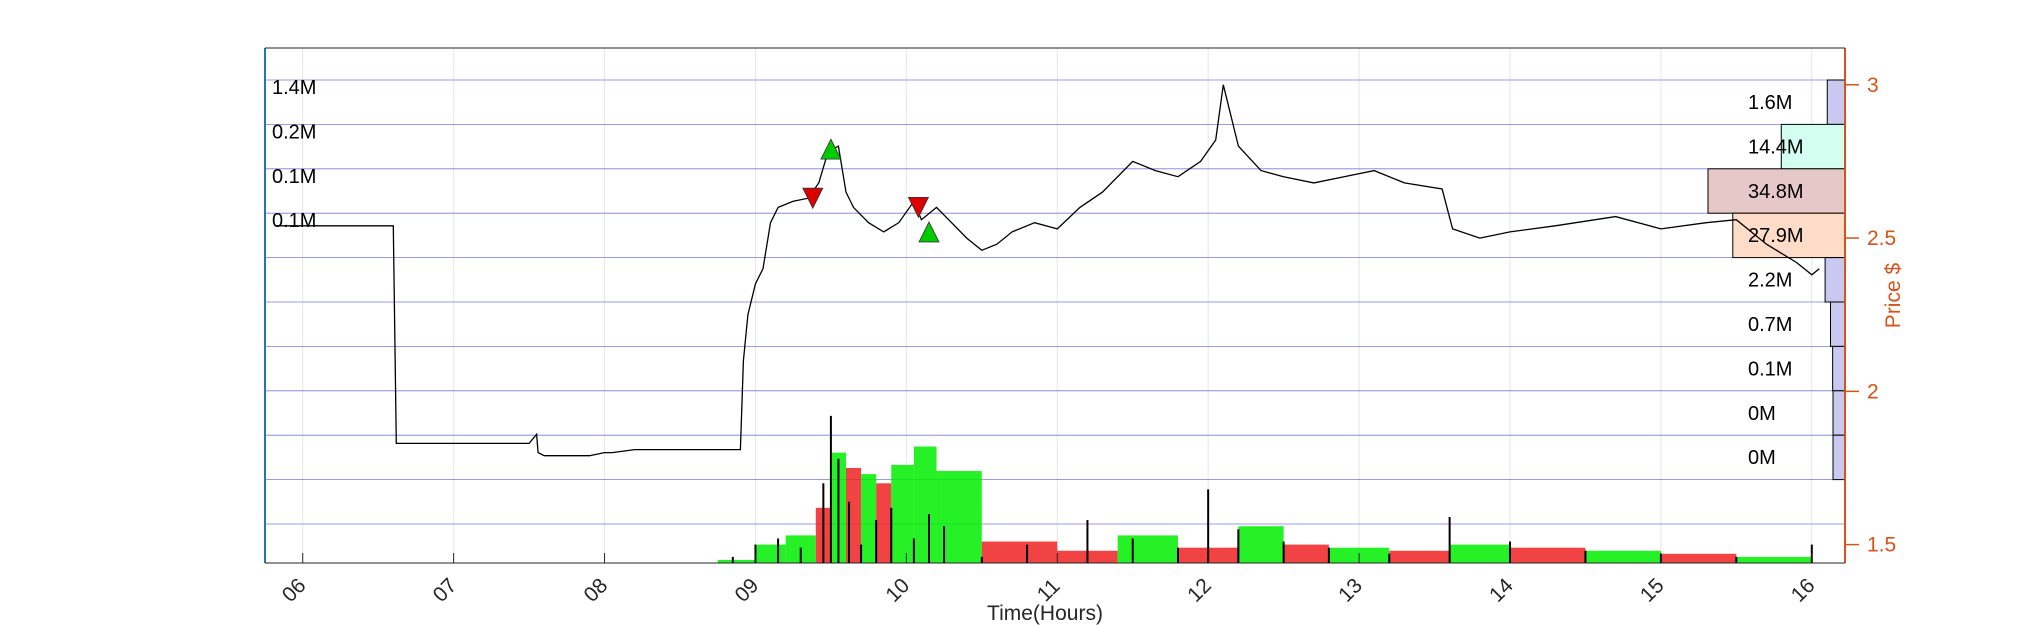 The width and height of the screenshot is (2031, 625). I want to click on profile-right-label: 1.6M, so click(1770, 103).